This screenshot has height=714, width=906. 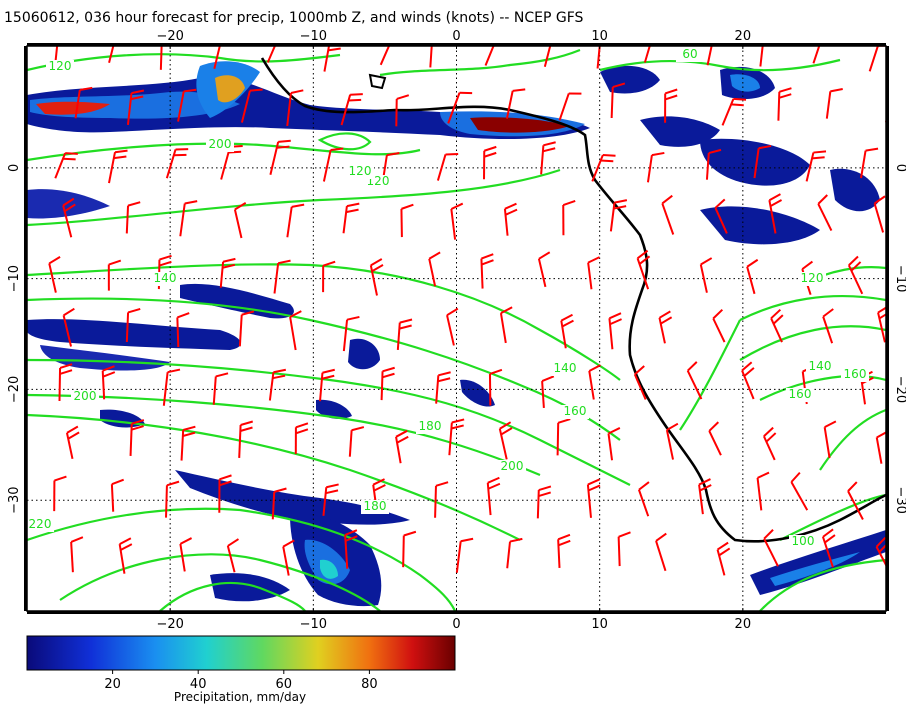 What do you see at coordinates (689, 54) in the screenshot?
I see `contour-label: 60` at bounding box center [689, 54].